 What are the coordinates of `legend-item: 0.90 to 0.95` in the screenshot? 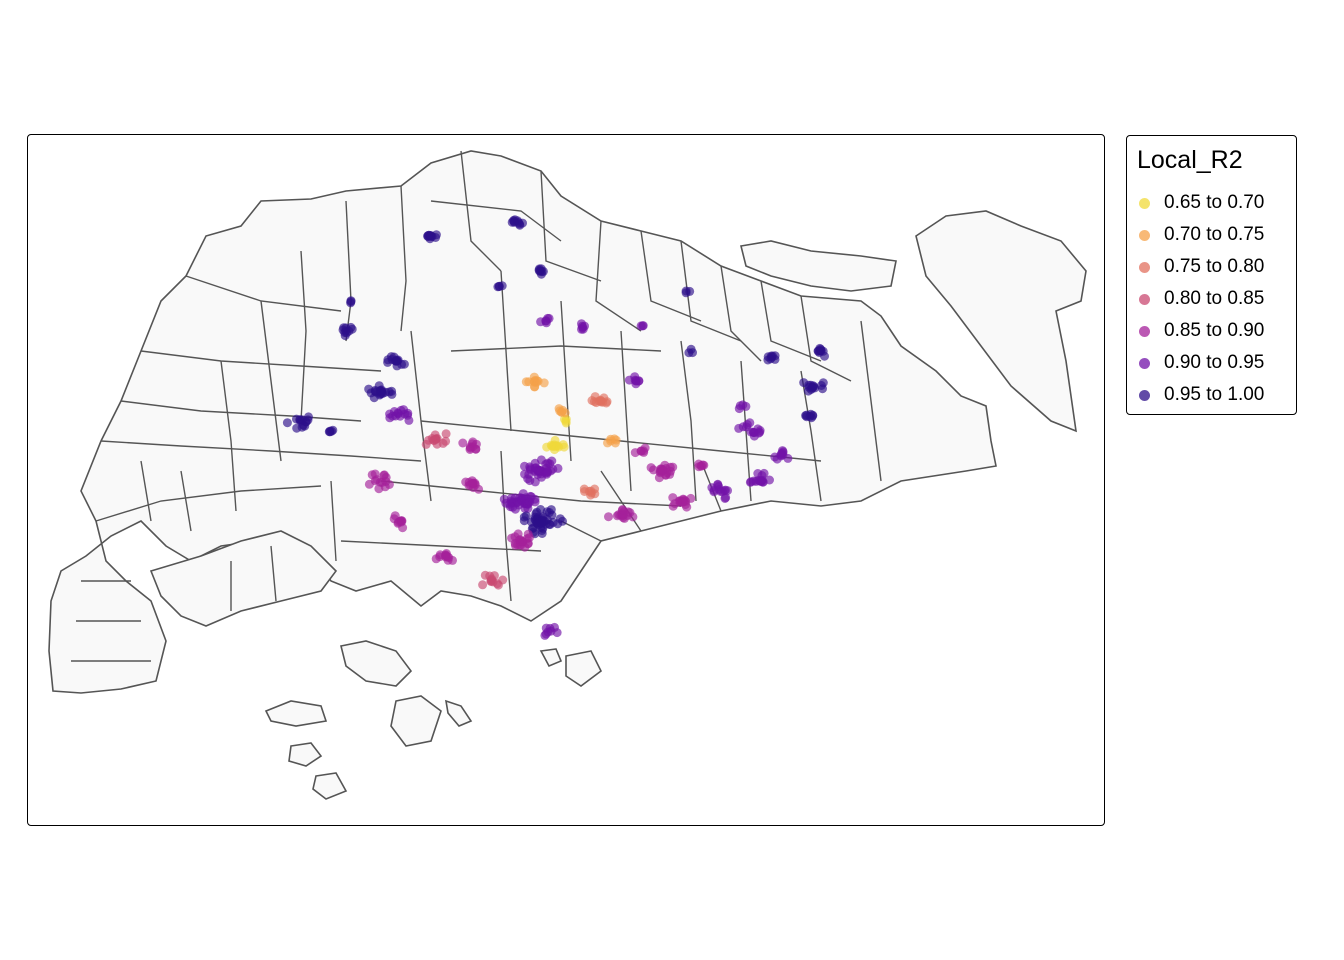 It's located at (1201, 363).